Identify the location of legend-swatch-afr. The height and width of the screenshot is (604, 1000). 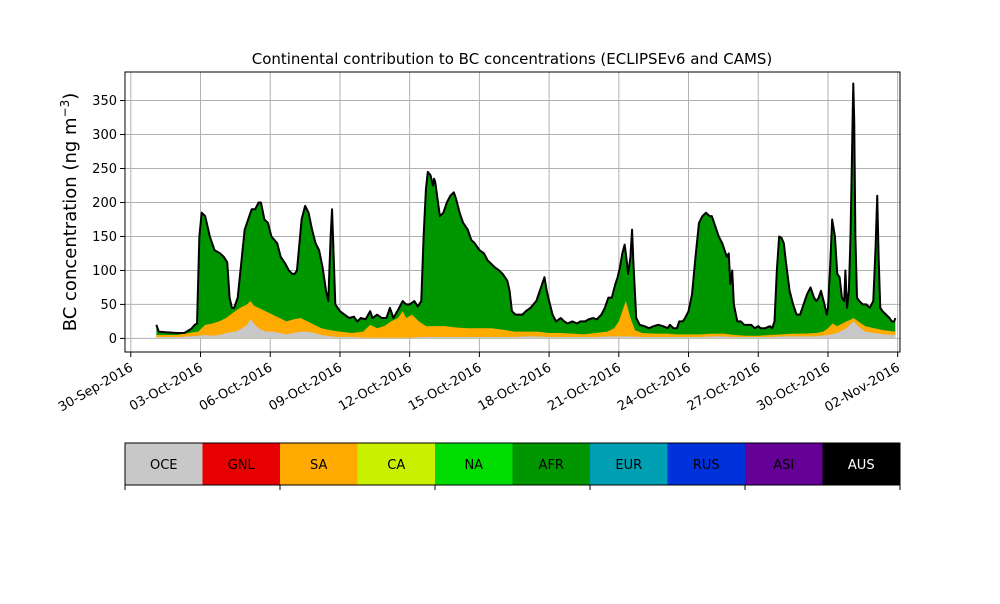
(551, 464).